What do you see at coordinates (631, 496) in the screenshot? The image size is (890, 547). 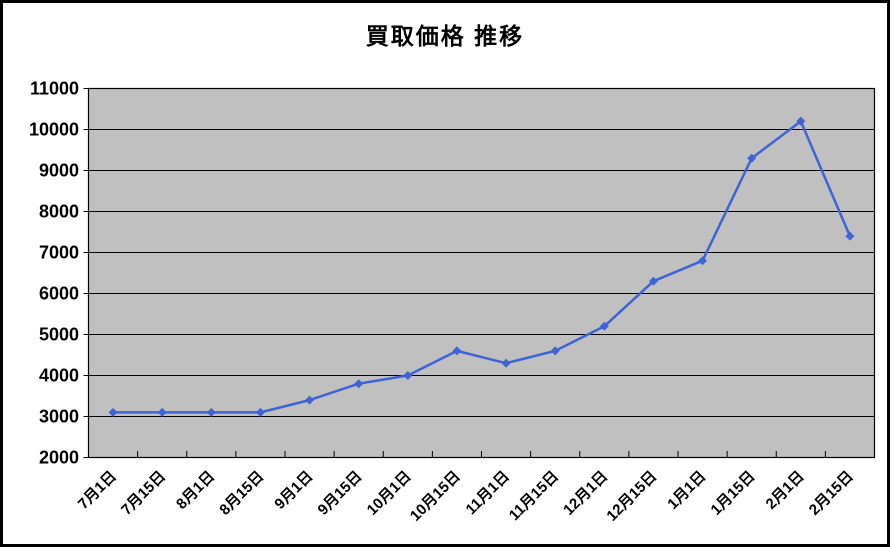 I see `x-axis-label: 12月15日` at bounding box center [631, 496].